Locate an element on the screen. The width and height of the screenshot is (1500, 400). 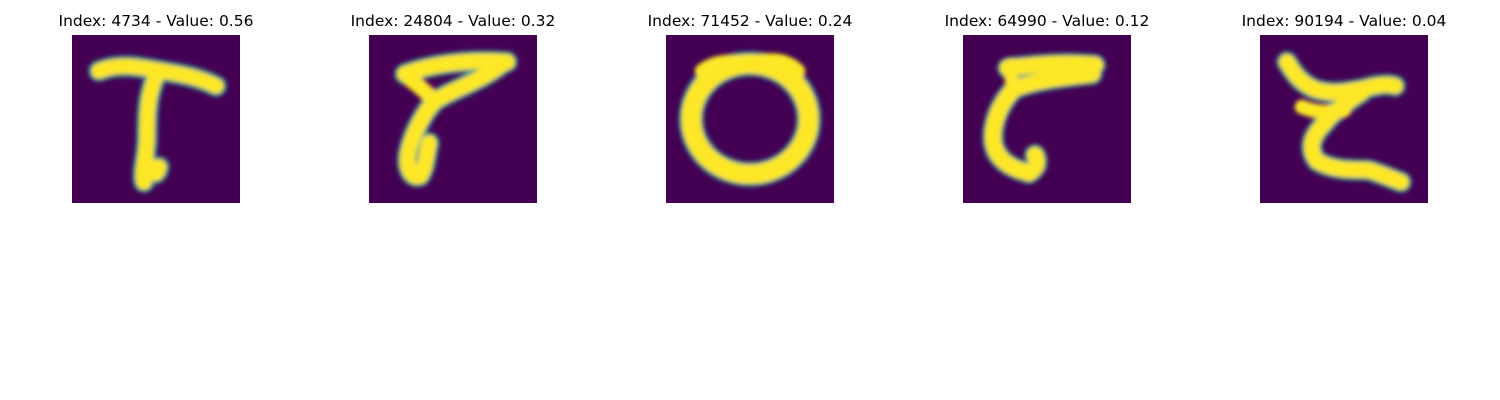
image-panel-5: Index: 90194 - Value: 0.04 is located at coordinates (1344, 105).